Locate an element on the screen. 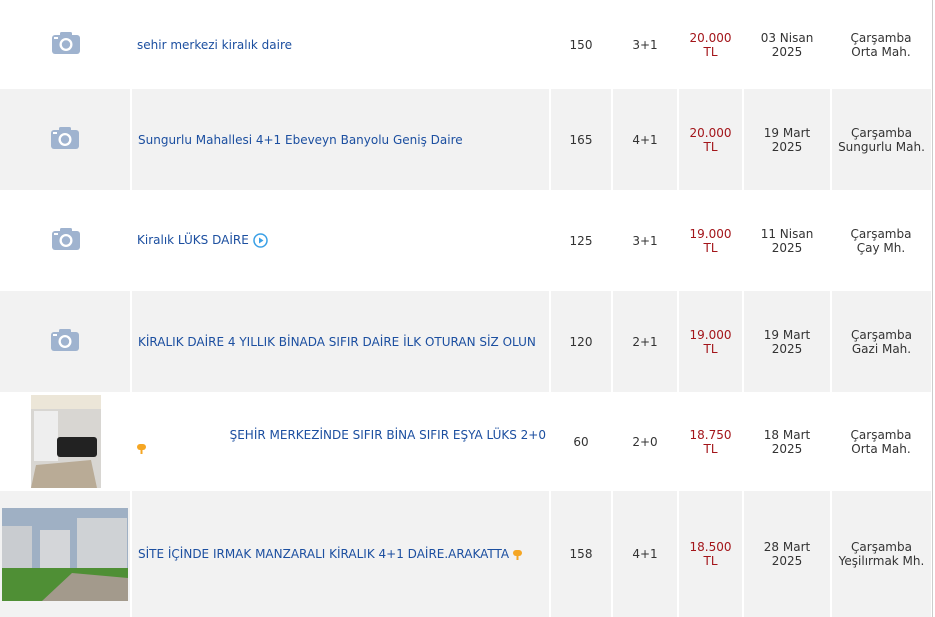  listing-photo-building is located at coordinates (65, 554).